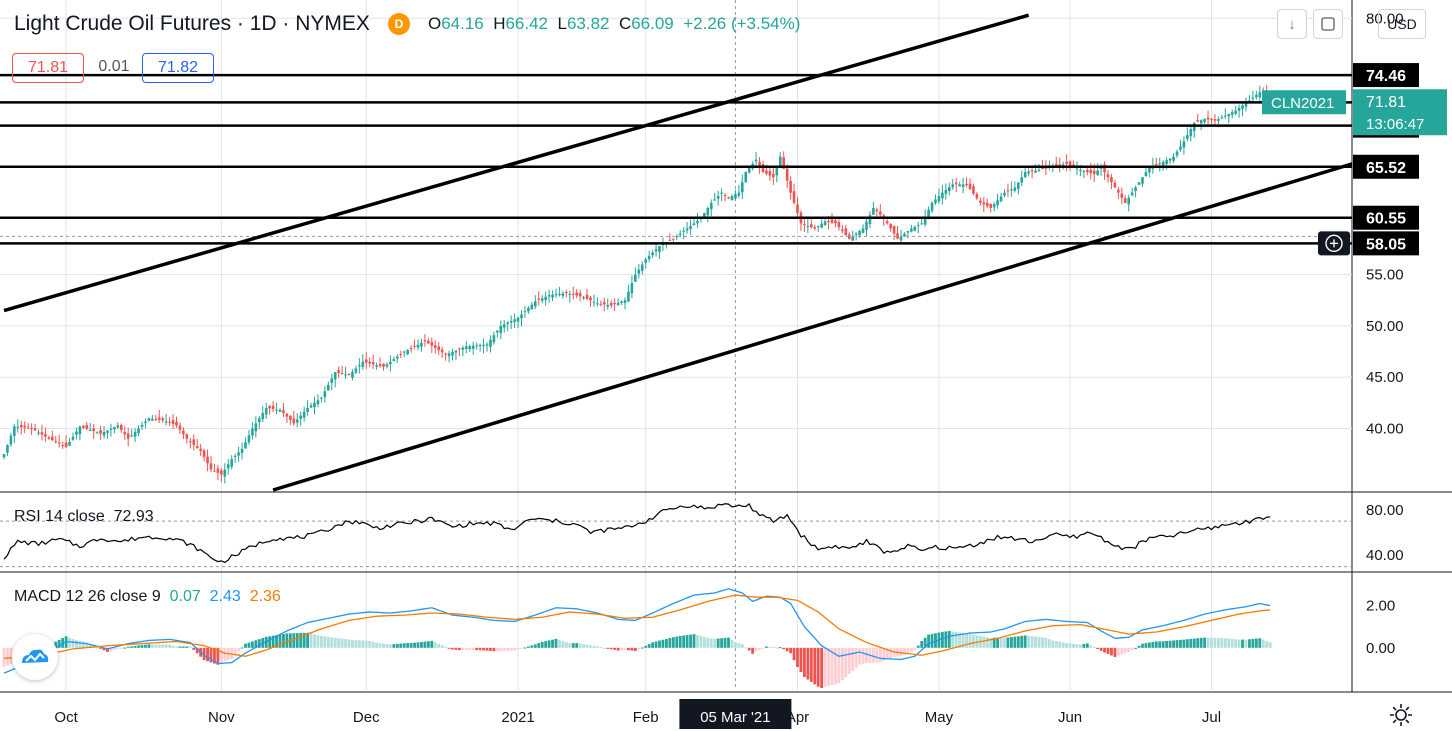  I want to click on currency-button: USD, so click(1402, 24).